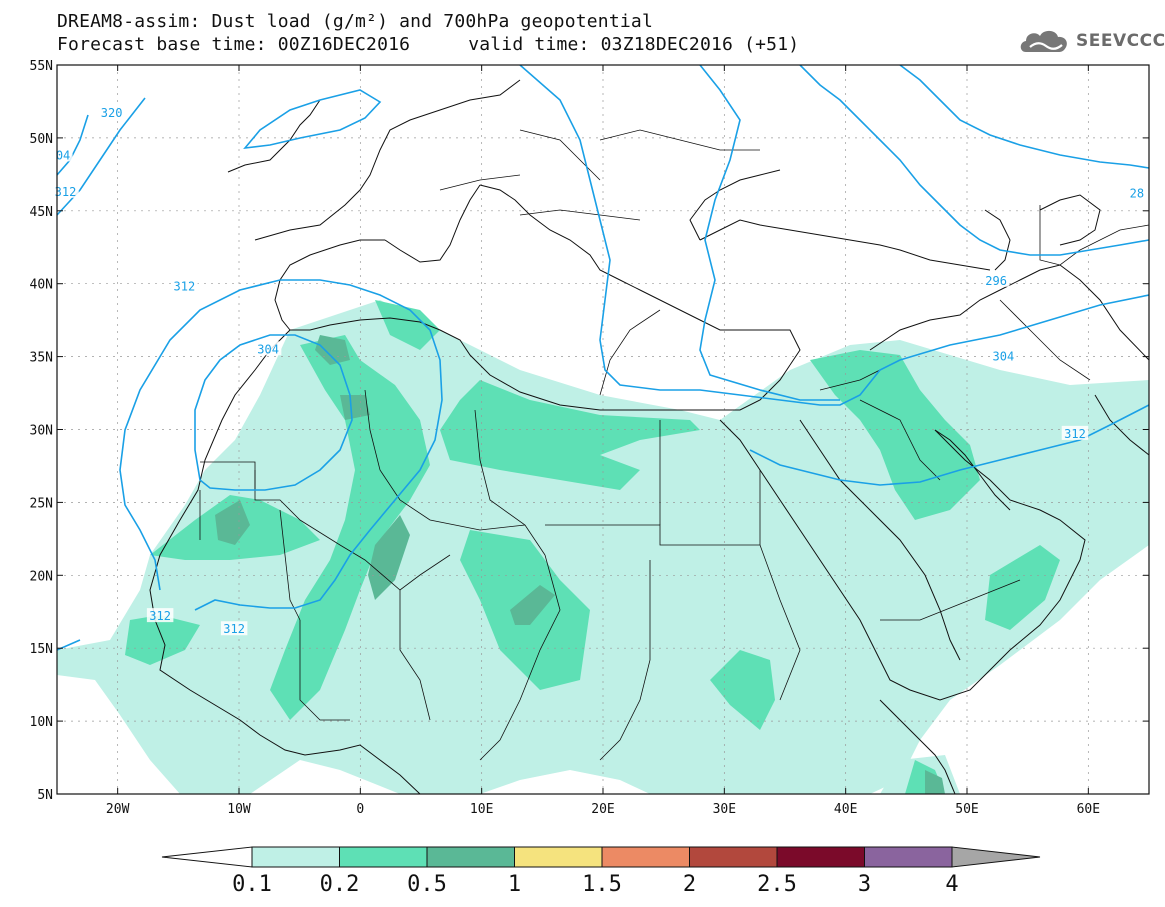 This screenshot has height=907, width=1165. What do you see at coordinates (41, 649) in the screenshot?
I see `lat-label: 15N` at bounding box center [41, 649].